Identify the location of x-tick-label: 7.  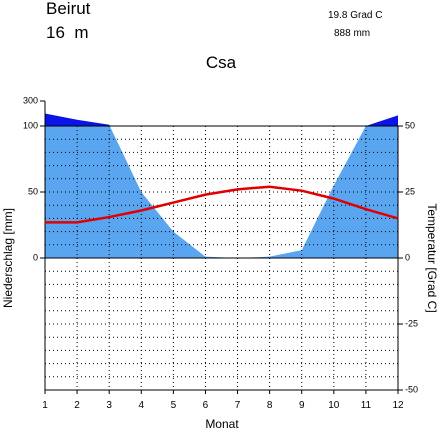
(238, 405).